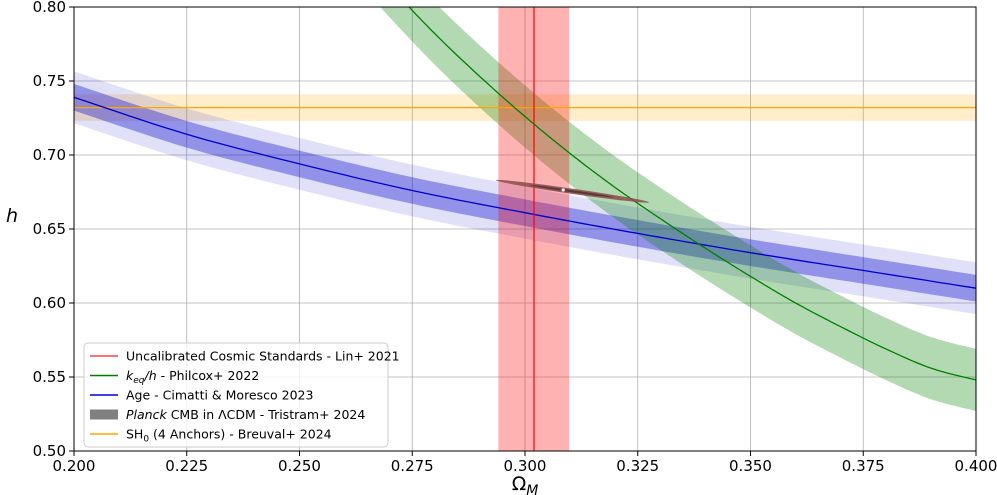 The width and height of the screenshot is (997, 495). I want to click on x-tick-label: 0.325, so click(637, 466).